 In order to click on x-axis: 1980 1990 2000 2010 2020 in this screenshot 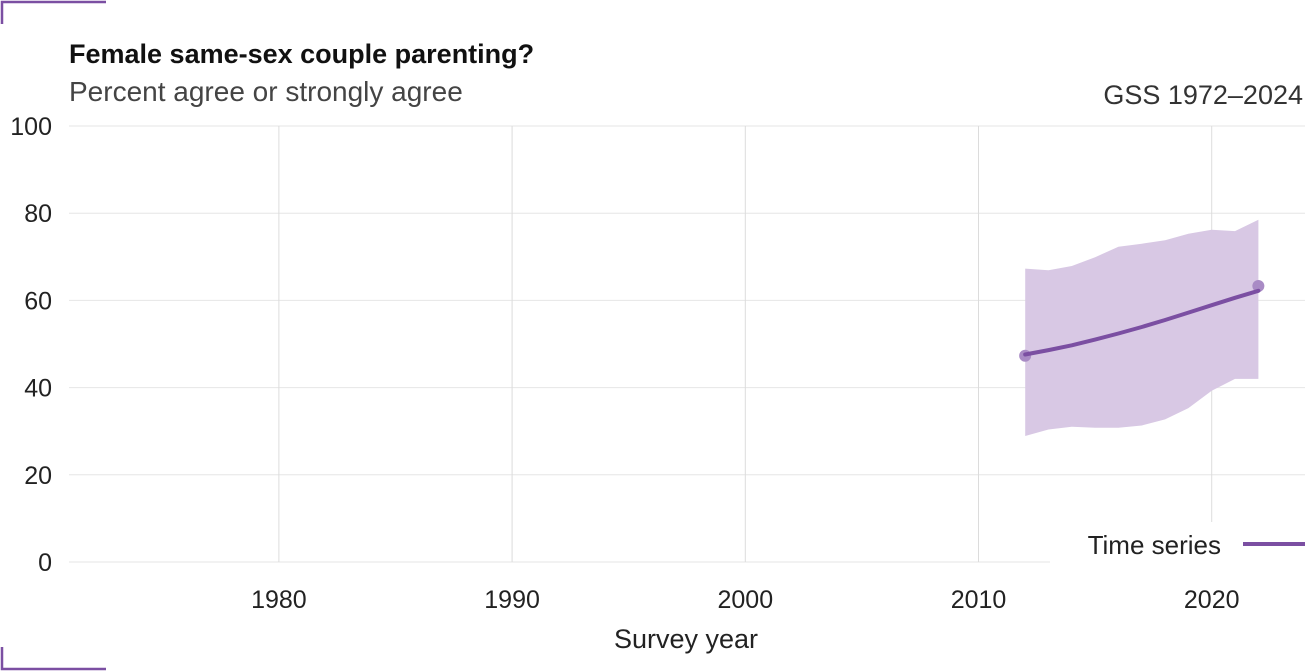, I will do `click(745, 600)`.